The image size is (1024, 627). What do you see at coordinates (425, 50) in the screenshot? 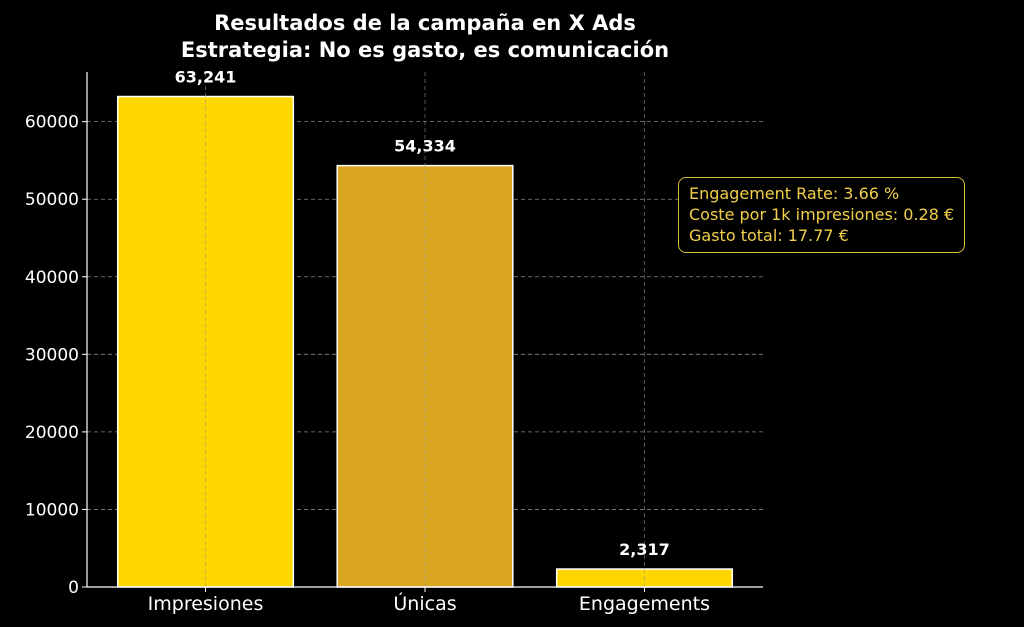
I see `subtitle-line: Estrategia: No es gasto, es comunicación` at bounding box center [425, 50].